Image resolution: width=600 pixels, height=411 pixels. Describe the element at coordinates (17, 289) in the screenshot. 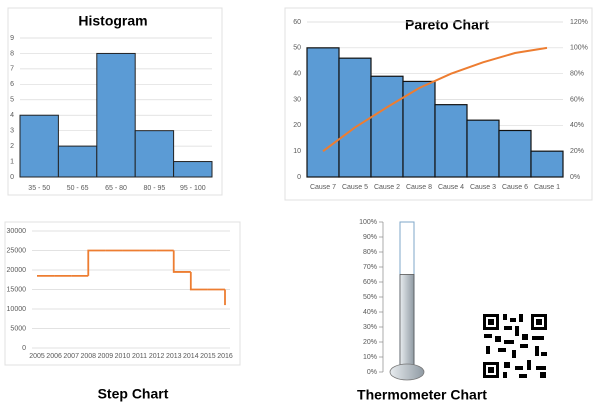

I see `y-tick-label: 15000` at that location.